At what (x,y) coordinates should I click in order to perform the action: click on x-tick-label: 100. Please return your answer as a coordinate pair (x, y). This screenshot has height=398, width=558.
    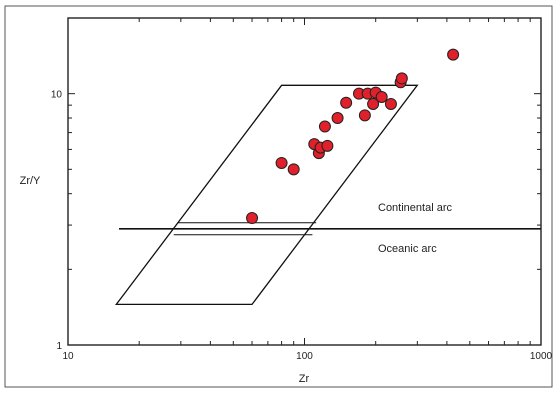
    Looking at the image, I should click on (304, 356).